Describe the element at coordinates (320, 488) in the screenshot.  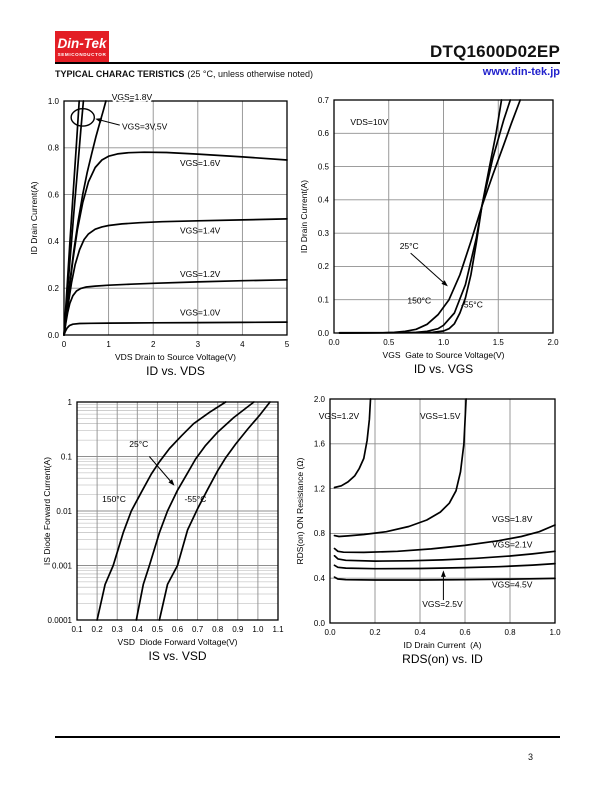
I see `svg-text: 1.2` at that location.